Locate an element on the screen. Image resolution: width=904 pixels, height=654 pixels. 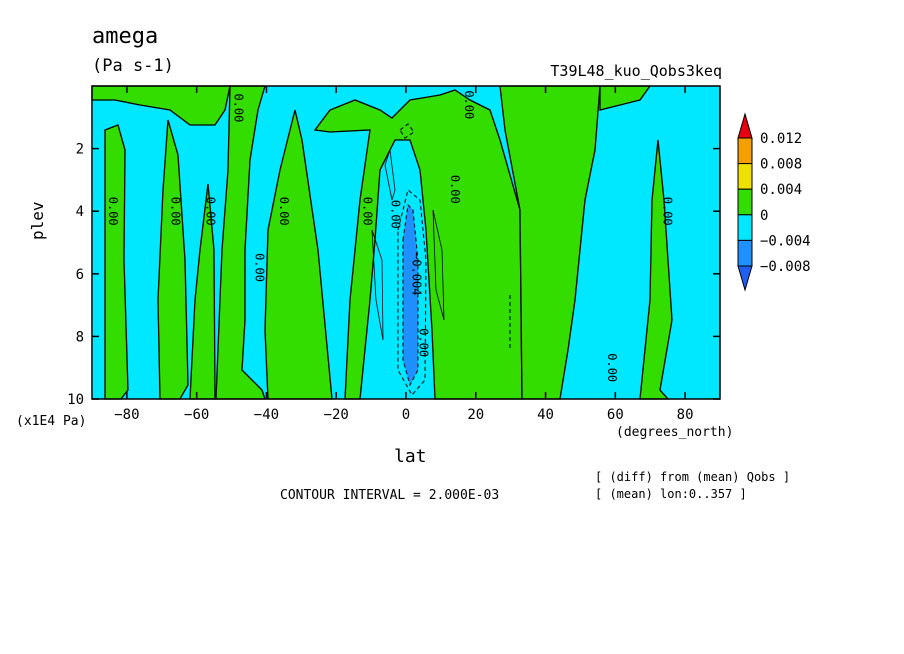
x-tick-label: −80 is located at coordinates (126, 415).